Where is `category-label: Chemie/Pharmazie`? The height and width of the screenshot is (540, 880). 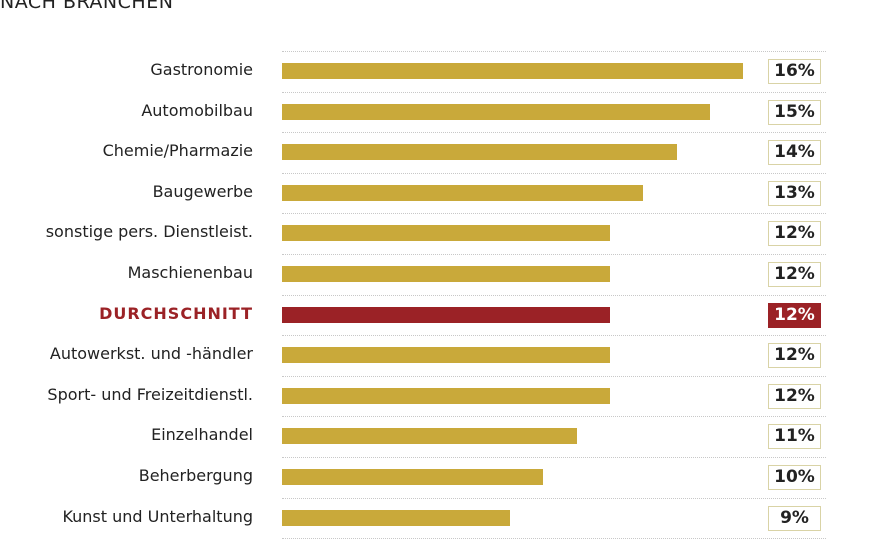
category-label: Chemie/Pharmazie is located at coordinates (177, 151).